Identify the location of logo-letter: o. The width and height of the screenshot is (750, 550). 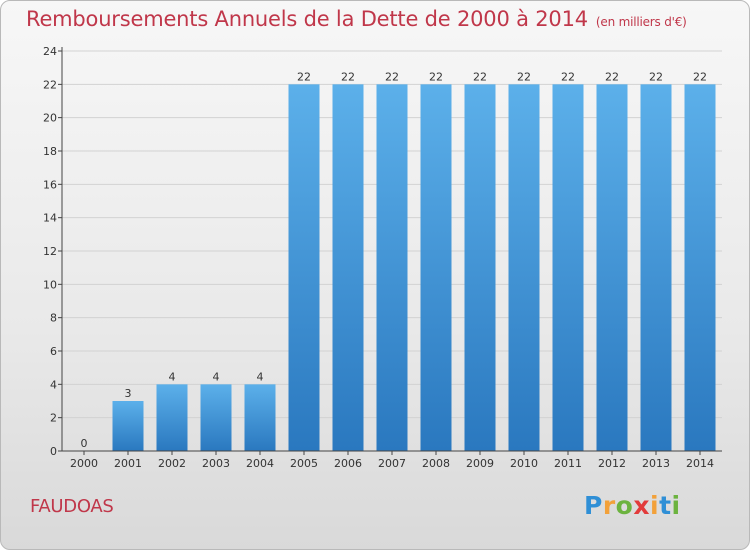
(624, 505).